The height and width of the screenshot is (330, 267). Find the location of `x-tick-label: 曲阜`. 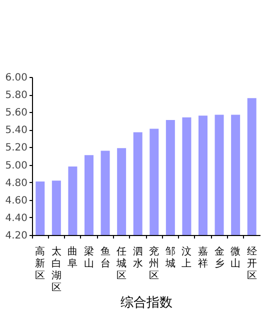

x-tick-label: 曲阜 is located at coordinates (73, 258).